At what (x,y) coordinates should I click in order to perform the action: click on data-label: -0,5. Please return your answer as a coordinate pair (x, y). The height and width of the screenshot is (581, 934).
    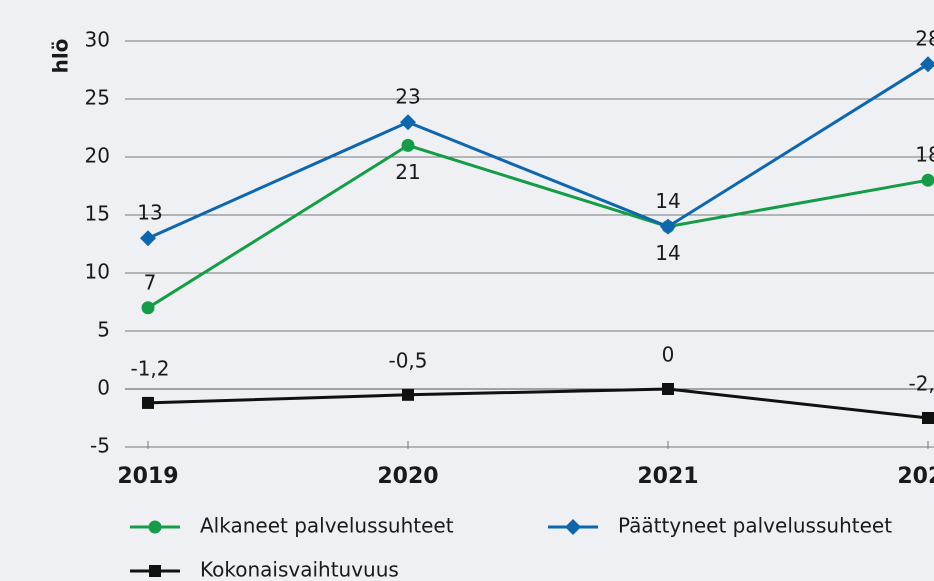
    Looking at the image, I should click on (407, 360).